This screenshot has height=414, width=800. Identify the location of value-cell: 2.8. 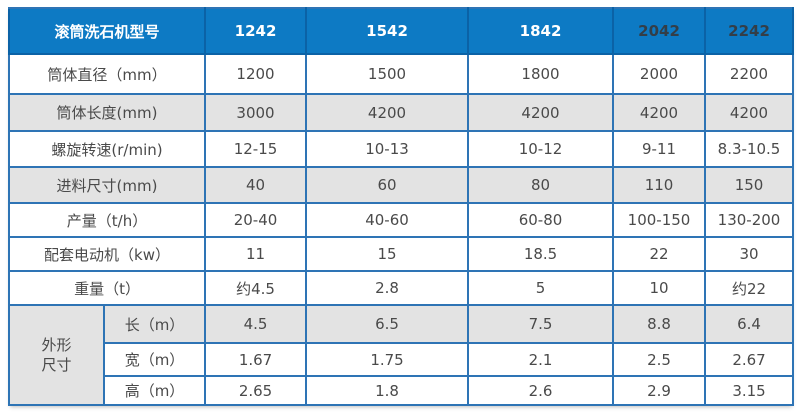
(387, 288).